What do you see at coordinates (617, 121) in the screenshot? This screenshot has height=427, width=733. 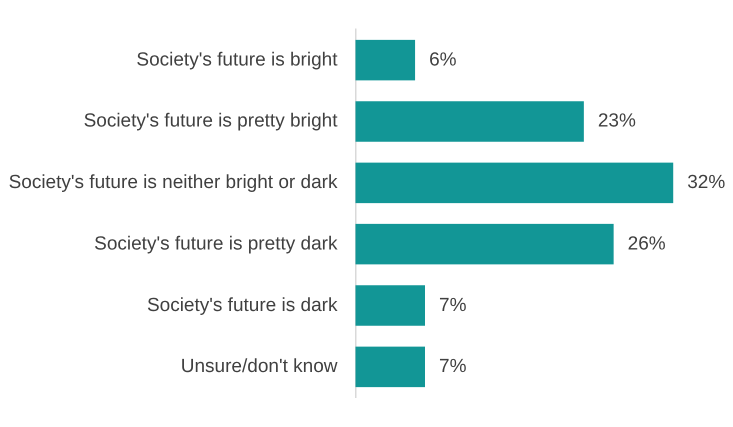 I see `data-label: 23%` at bounding box center [617, 121].